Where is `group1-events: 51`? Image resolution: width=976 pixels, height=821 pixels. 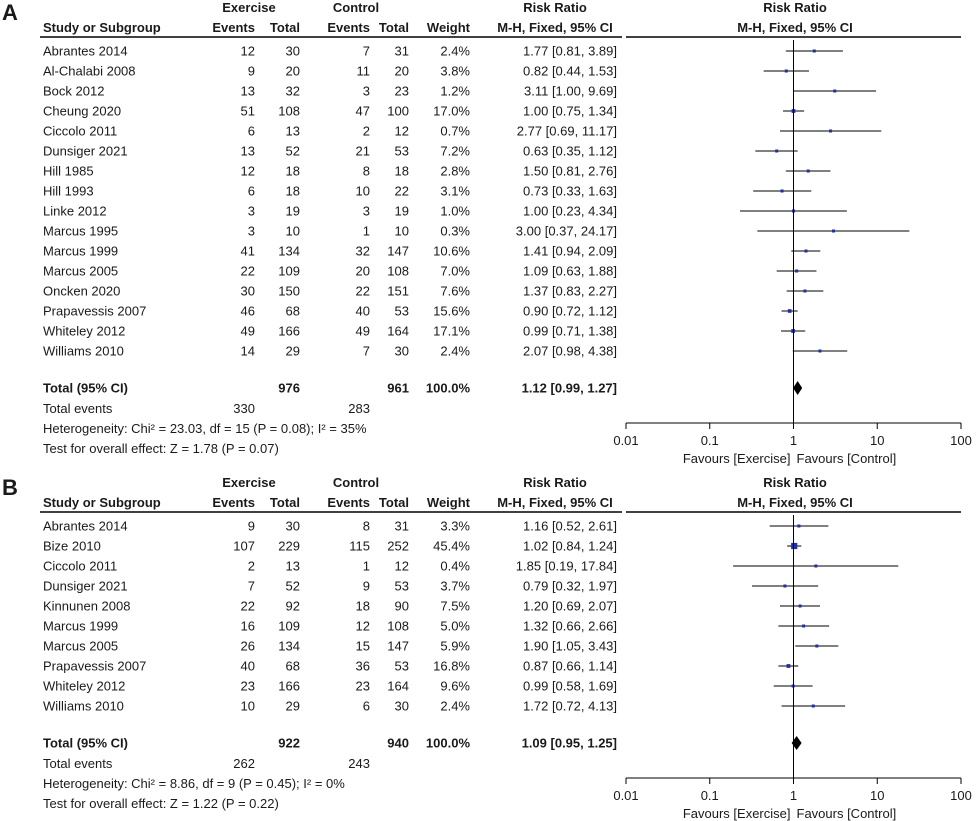 group1-events: 51 is located at coordinates (248, 111).